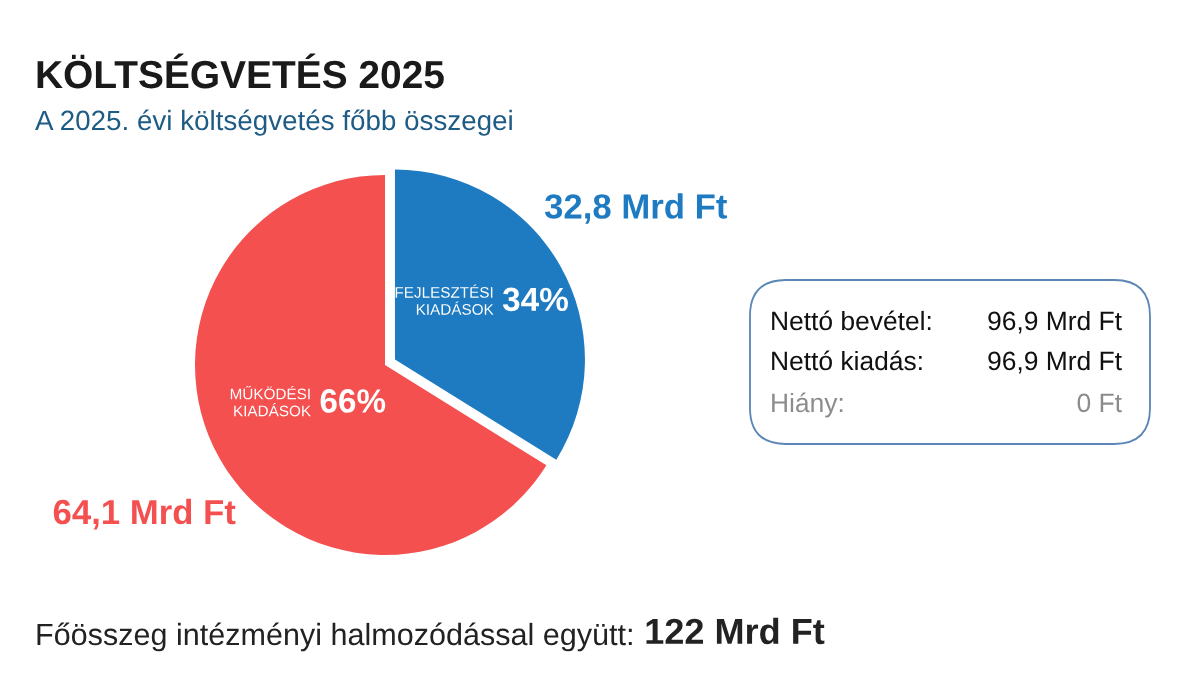 This screenshot has width=1200, height=675. Describe the element at coordinates (851, 320) in the screenshot. I see `text: Nettó bevétel:` at that location.